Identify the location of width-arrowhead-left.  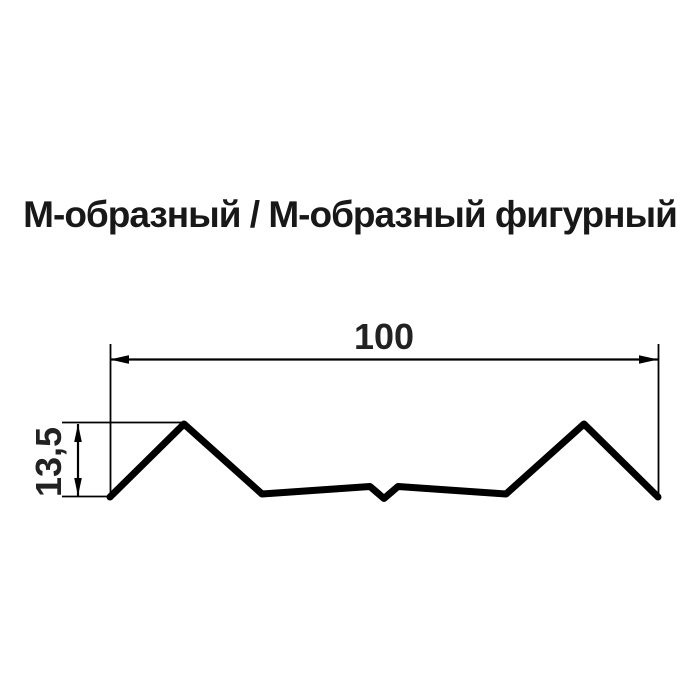
(119, 359).